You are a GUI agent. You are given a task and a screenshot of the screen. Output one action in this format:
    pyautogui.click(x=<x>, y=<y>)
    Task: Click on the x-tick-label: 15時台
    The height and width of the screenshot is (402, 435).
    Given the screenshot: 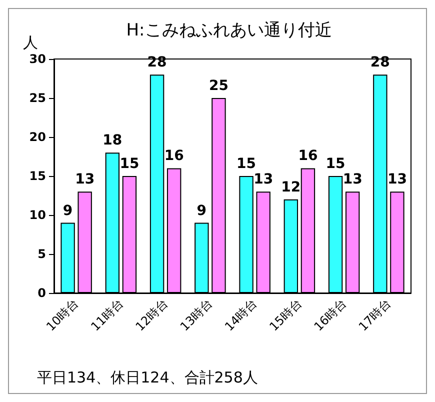 What is the action you would take?
    pyautogui.click(x=285, y=315)
    